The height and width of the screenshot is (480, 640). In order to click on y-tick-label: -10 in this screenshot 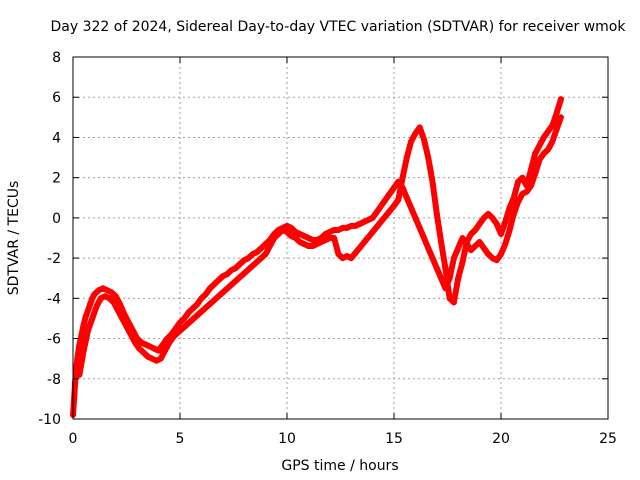, I will do `click(49, 420)`.